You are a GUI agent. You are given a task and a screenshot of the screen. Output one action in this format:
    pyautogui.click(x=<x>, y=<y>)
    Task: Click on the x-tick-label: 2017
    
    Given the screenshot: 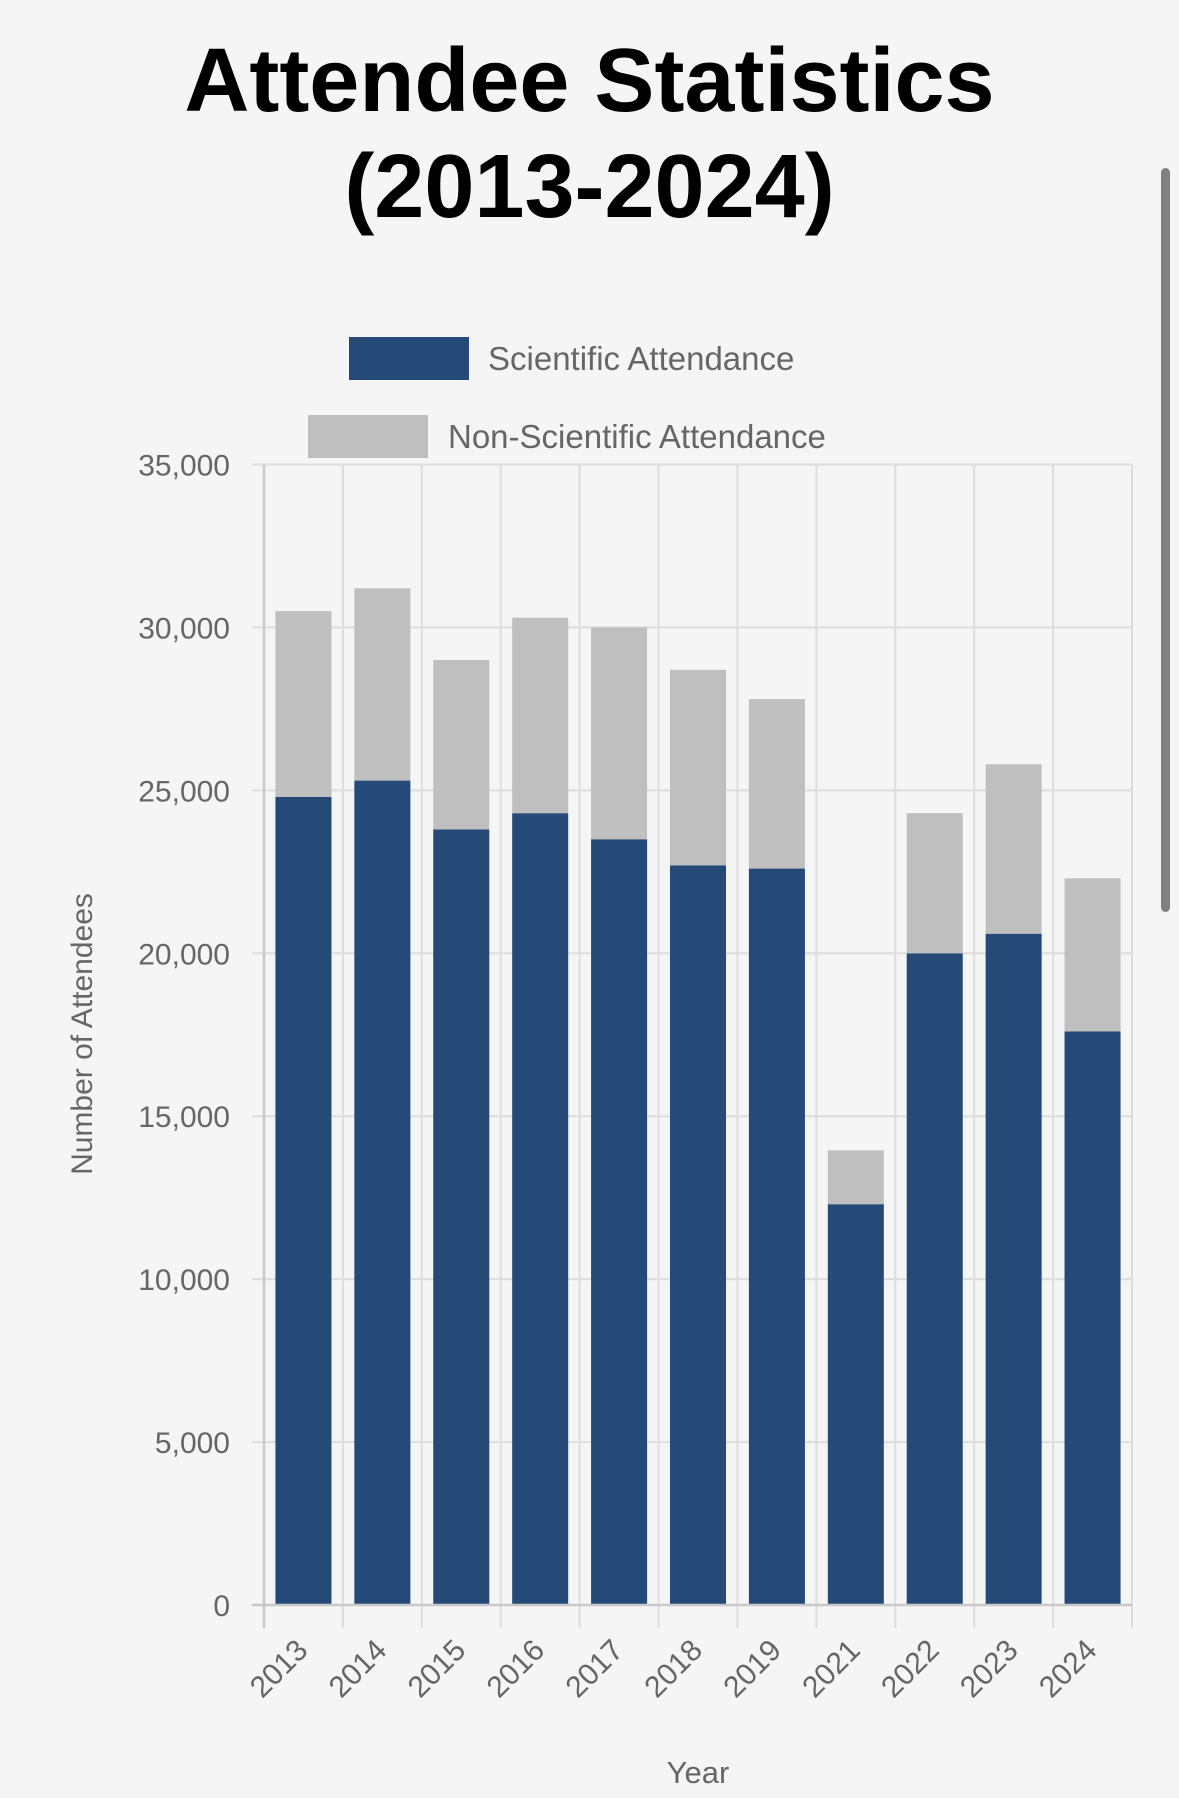 What is the action you would take?
    pyautogui.click(x=595, y=1669)
    